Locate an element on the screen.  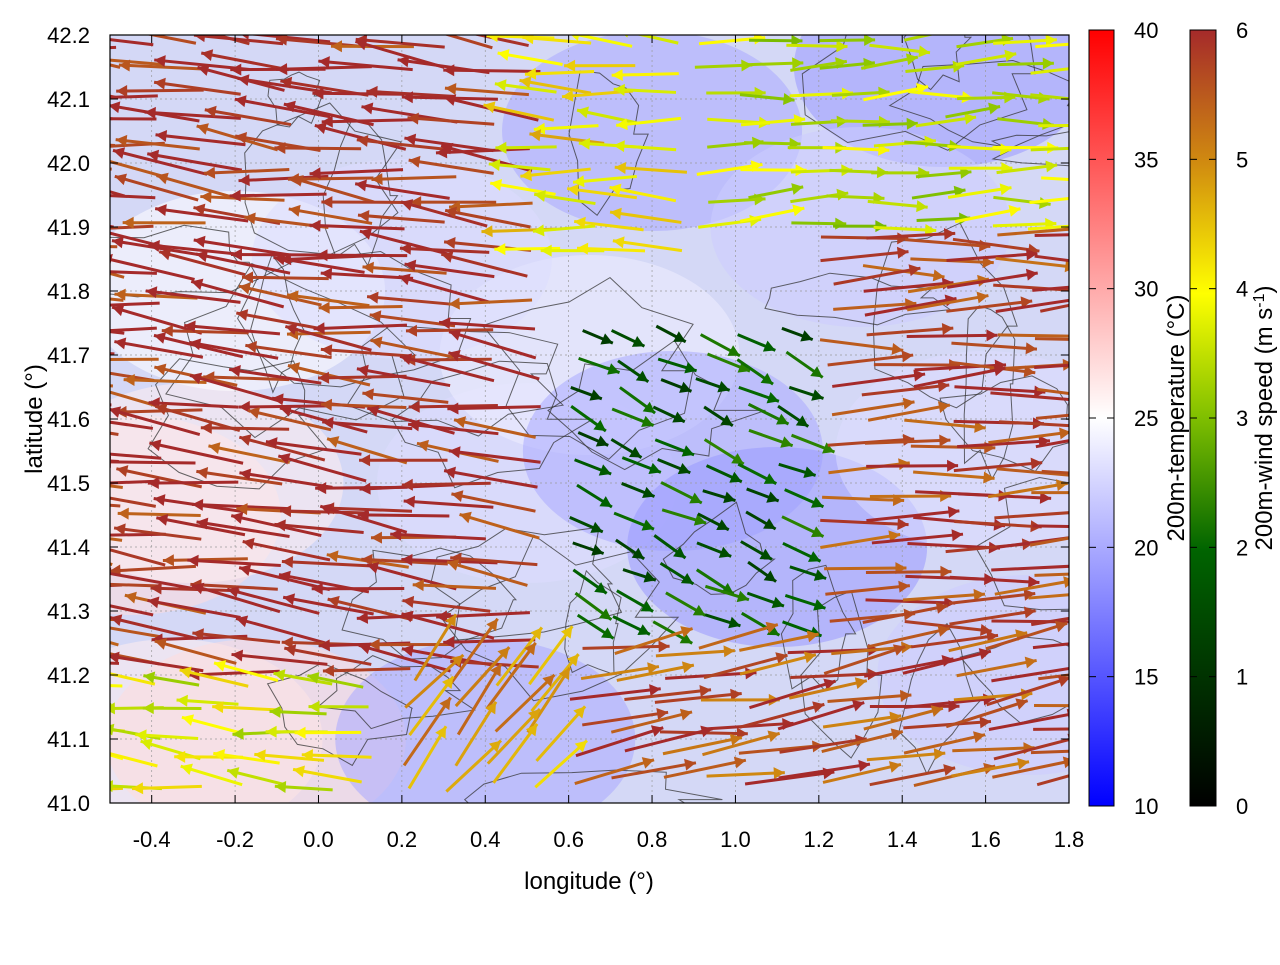
wind-colorbar-tick-label: 2 is located at coordinates (1242, 547).